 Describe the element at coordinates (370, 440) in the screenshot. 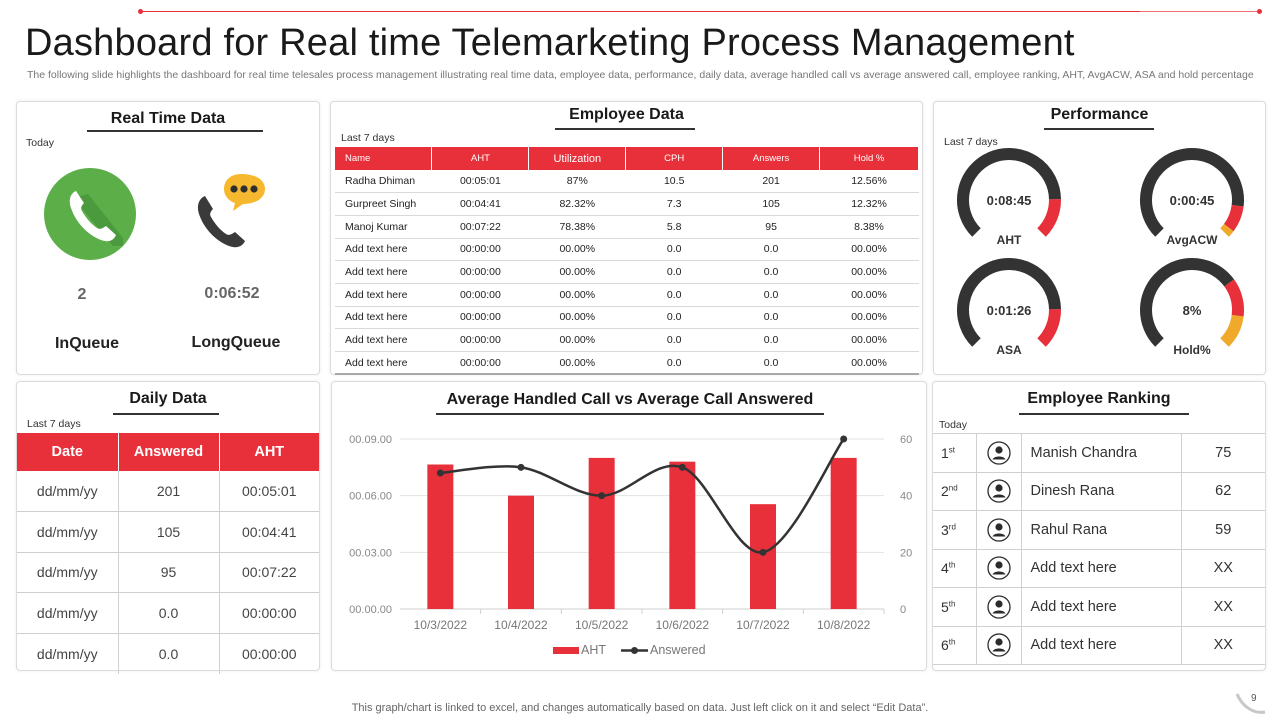

I see `left-axis-tick: 00.09.00` at that location.